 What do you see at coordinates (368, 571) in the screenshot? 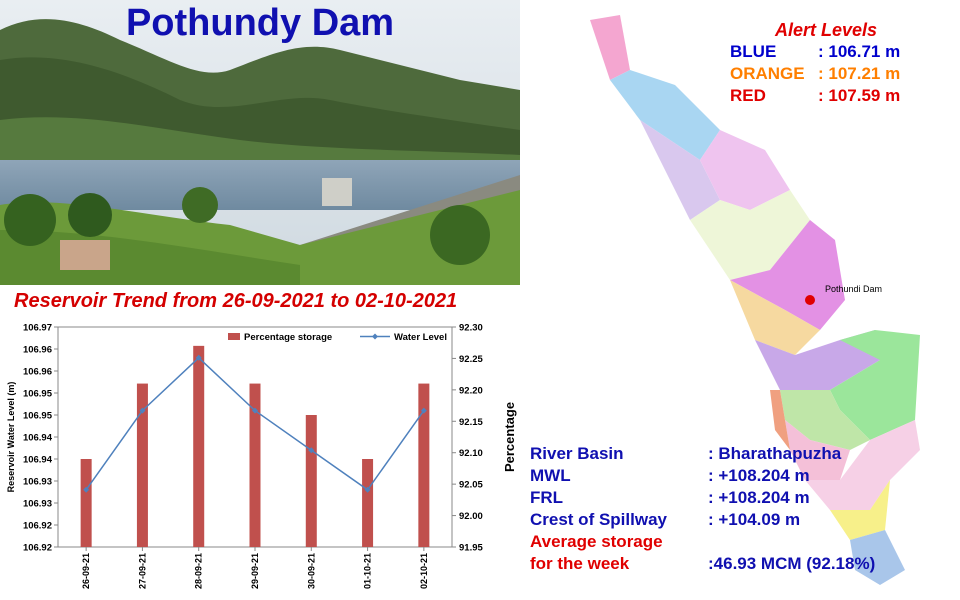
I see `x-tick-label: 01-10-21` at bounding box center [368, 571].